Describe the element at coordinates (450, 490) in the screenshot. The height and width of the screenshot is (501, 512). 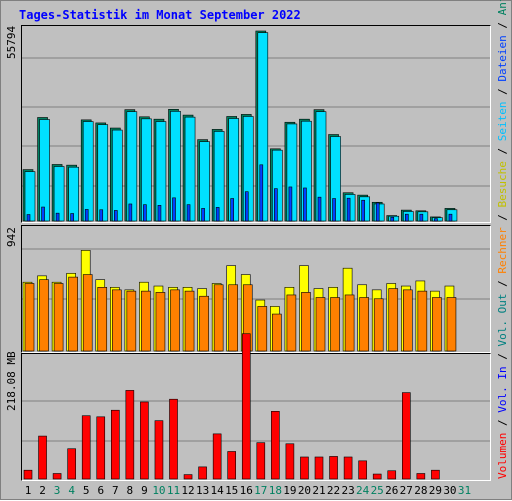
I see `x-tick-label: 30` at that location.